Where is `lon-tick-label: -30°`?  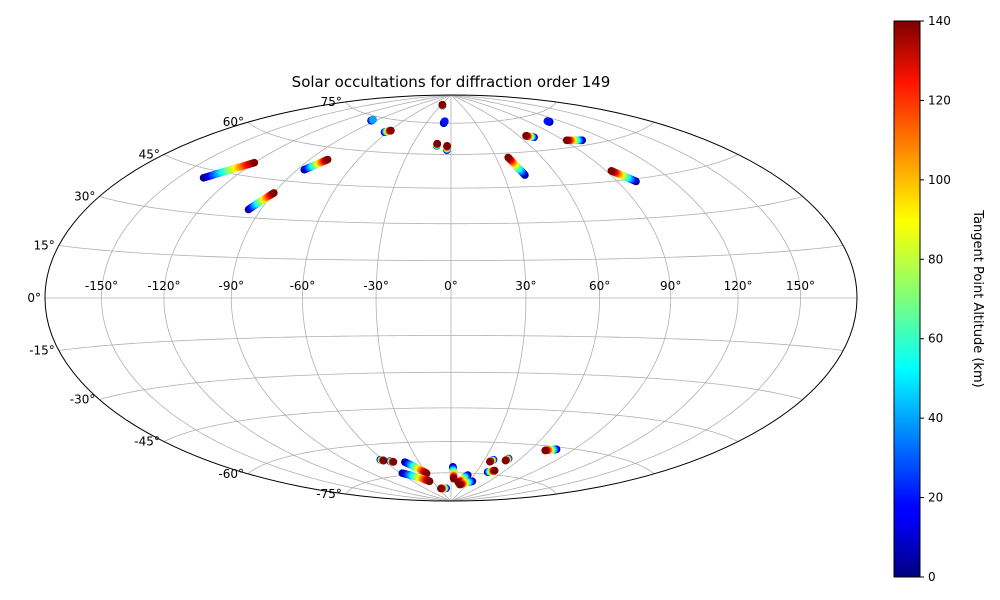
lon-tick-label: -30° is located at coordinates (376, 286).